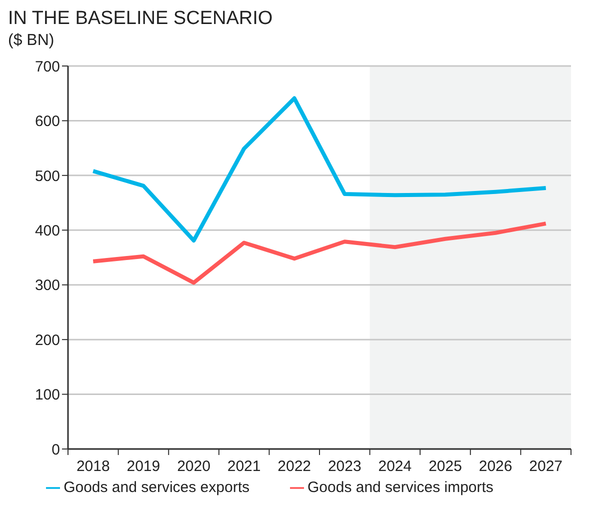 The image size is (601, 506). What do you see at coordinates (193, 466) in the screenshot?
I see `x-tick-label: 2020` at bounding box center [193, 466].